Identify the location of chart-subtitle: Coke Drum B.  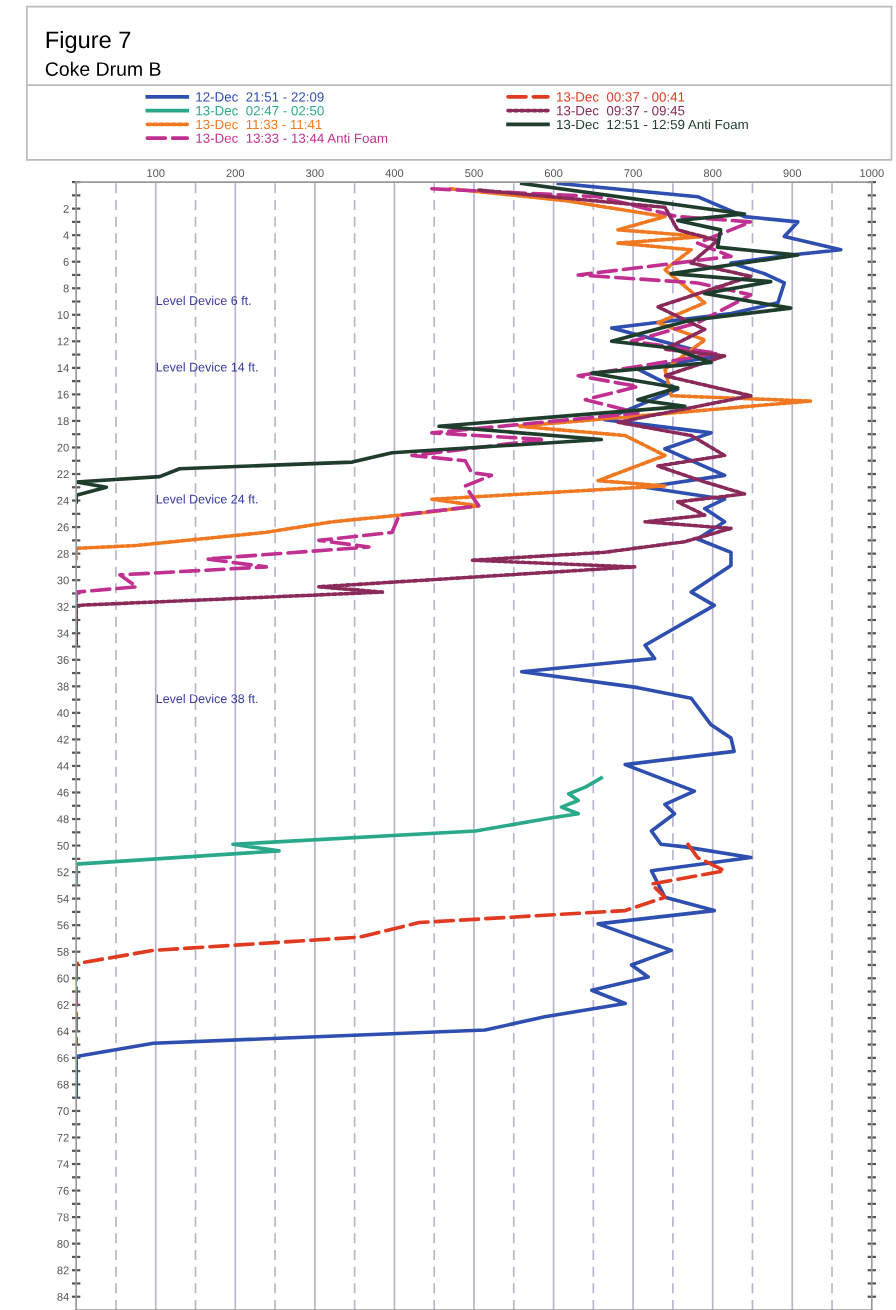
(103, 68).